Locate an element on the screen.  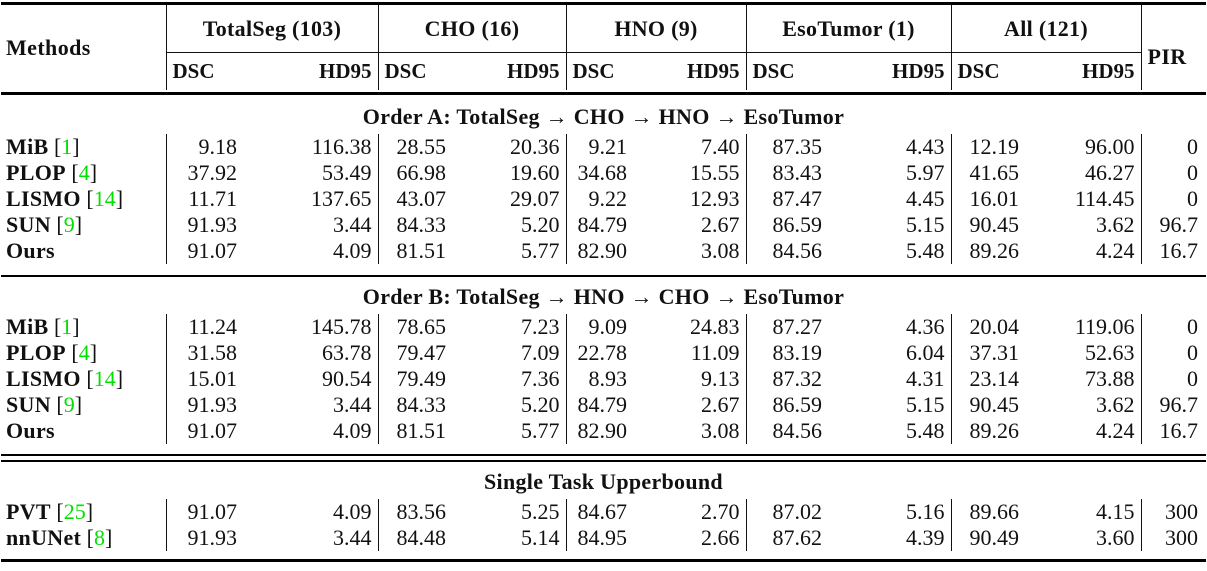
col-header-cho: CHO (16) is located at coordinates (472, 29).